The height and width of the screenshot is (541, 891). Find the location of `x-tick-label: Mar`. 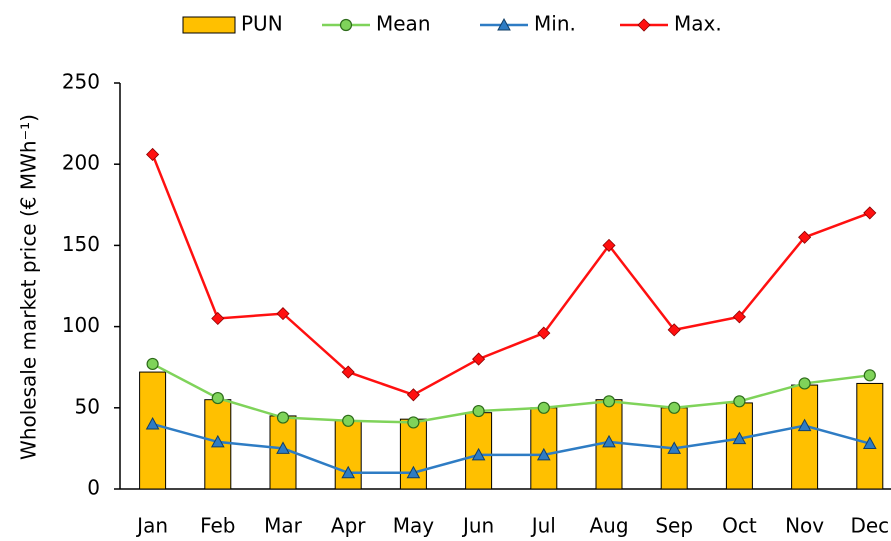

x-tick-label: Mar is located at coordinates (283, 526).